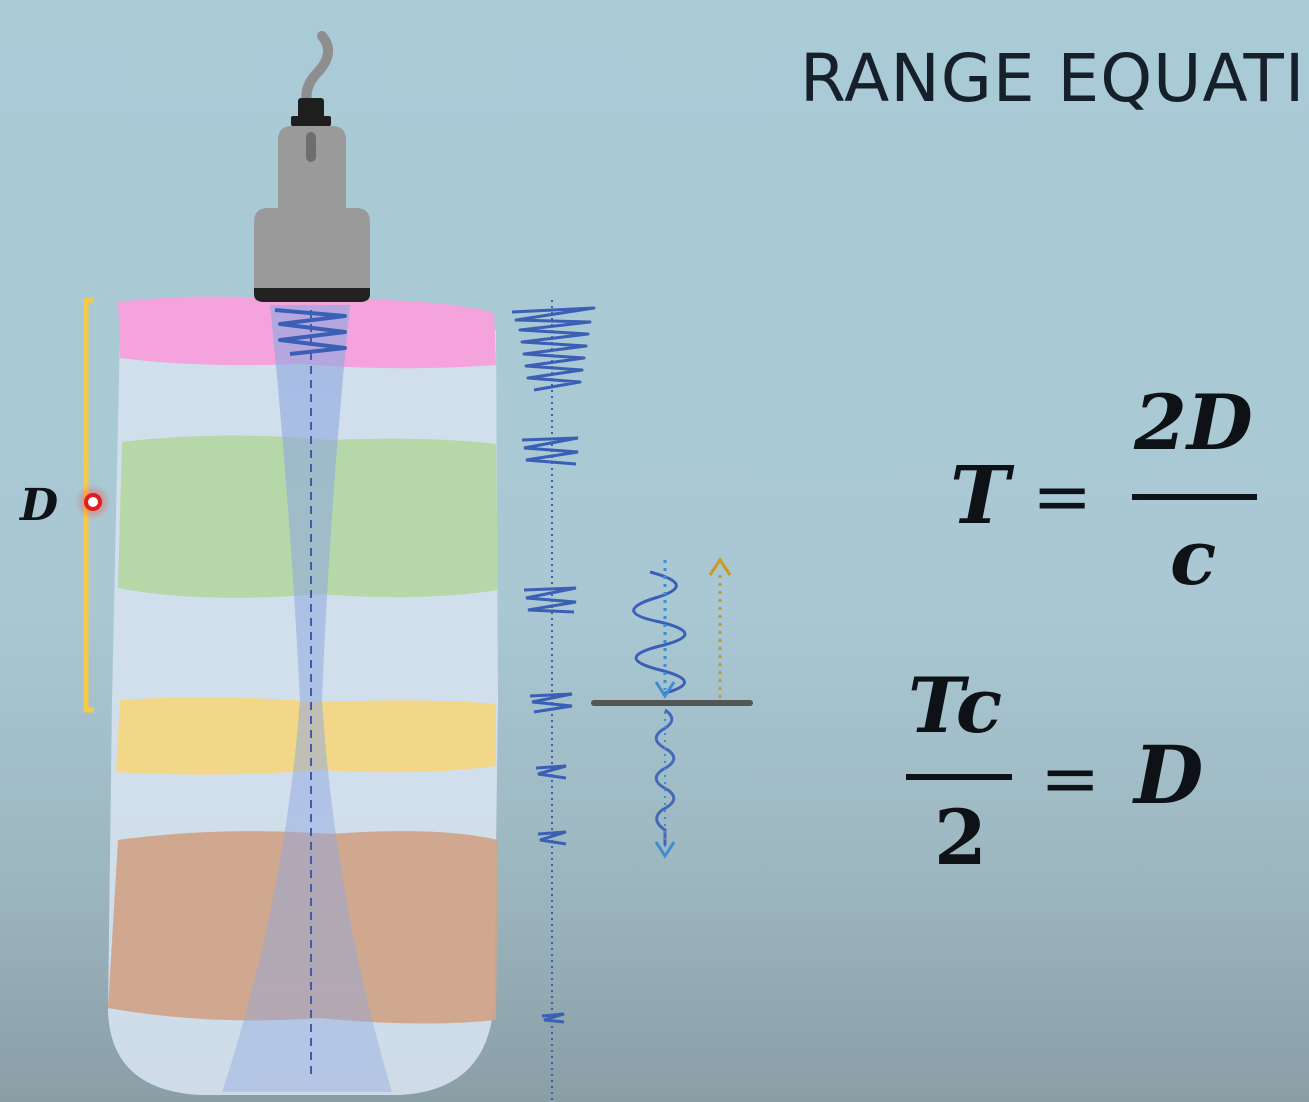 The height and width of the screenshot is (1102, 1309). I want to click on ultrasound-beam, so click(307, 698).